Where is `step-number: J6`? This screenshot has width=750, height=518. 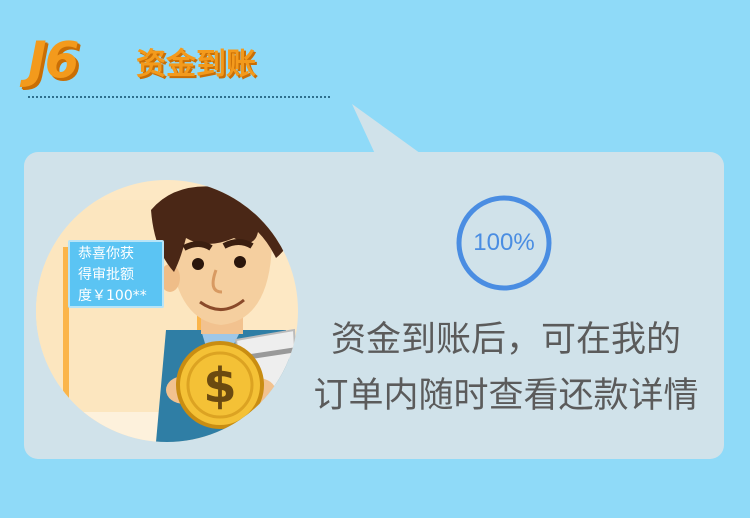 step-number: J6 is located at coordinates (53, 60).